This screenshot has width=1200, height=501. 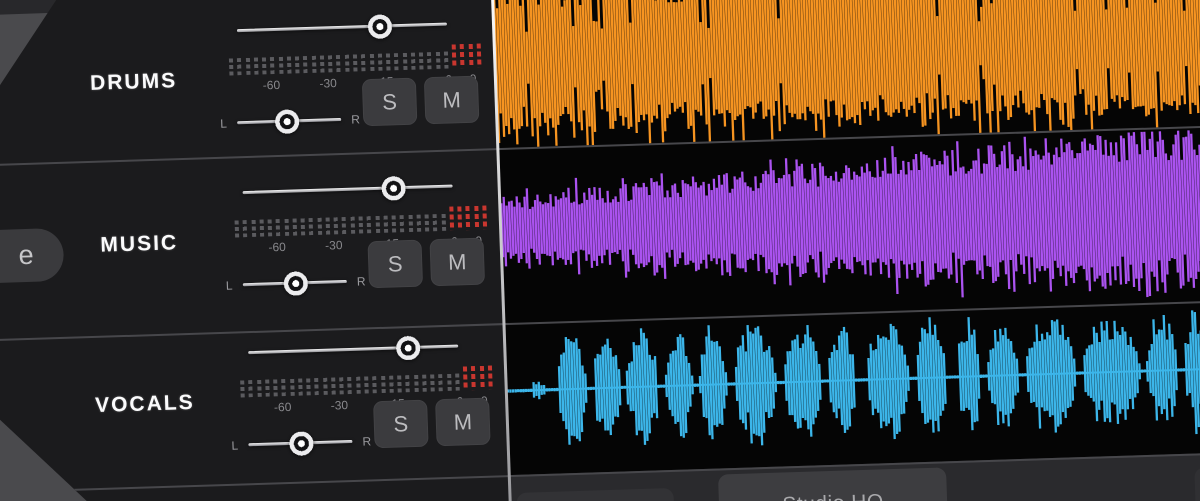 I want to click on meter-scale-label: -60, so click(x=282, y=407).